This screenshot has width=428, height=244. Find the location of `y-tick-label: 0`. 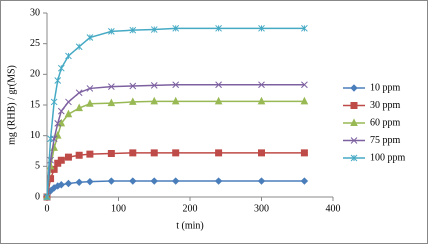

y-tick-label: 0 is located at coordinates (37, 196).